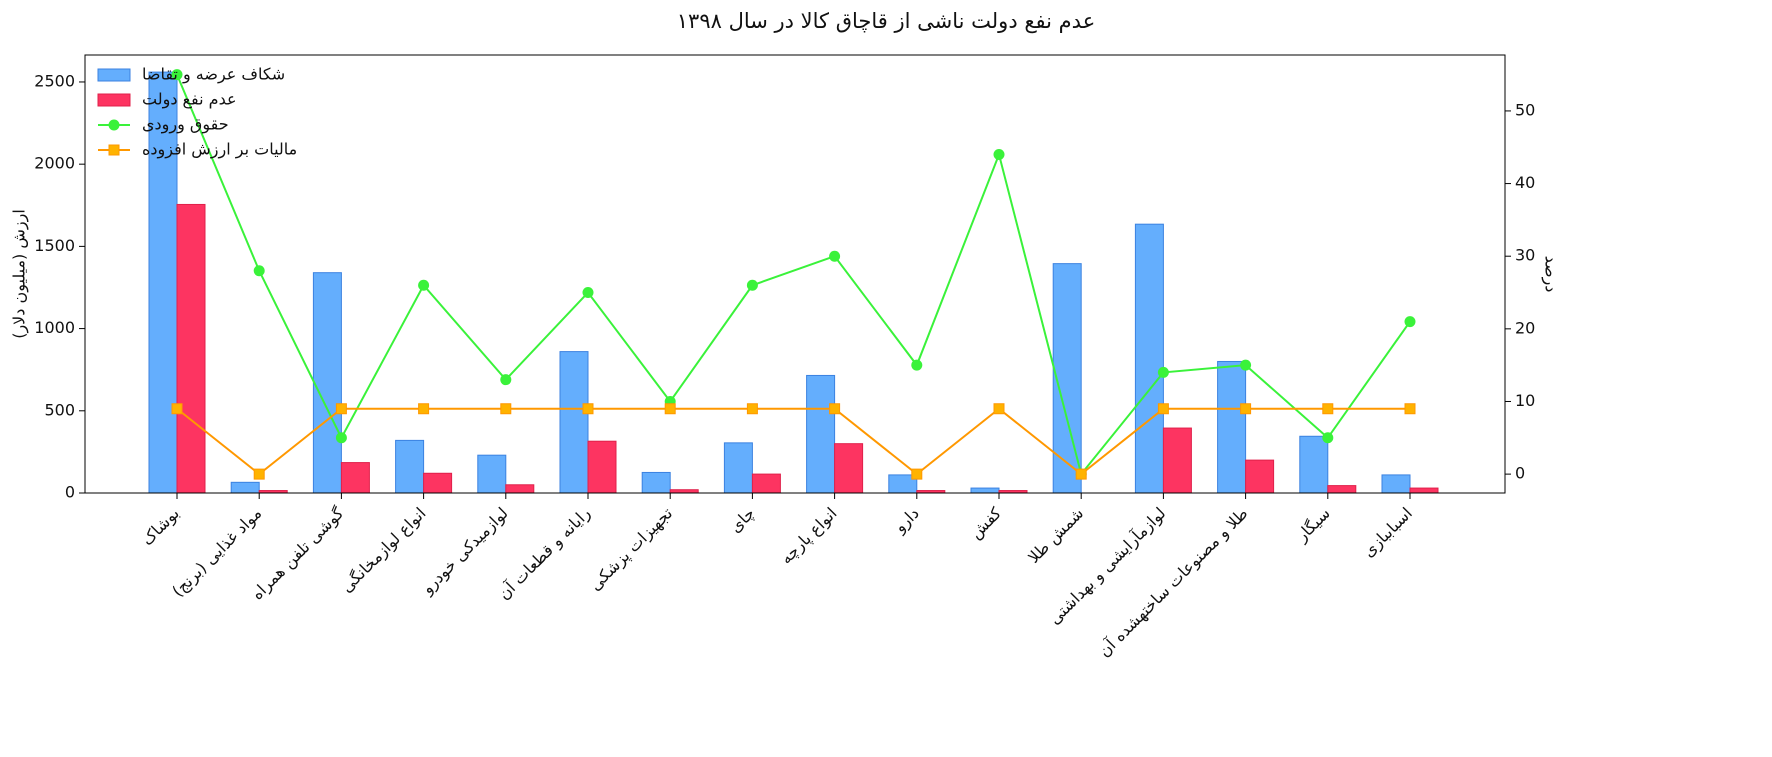 The width and height of the screenshot is (1772, 757). Describe the element at coordinates (1174, 583) in the screenshot. I see `x-tick-label: طلا و مصنوعات ساختهشده آن` at that location.